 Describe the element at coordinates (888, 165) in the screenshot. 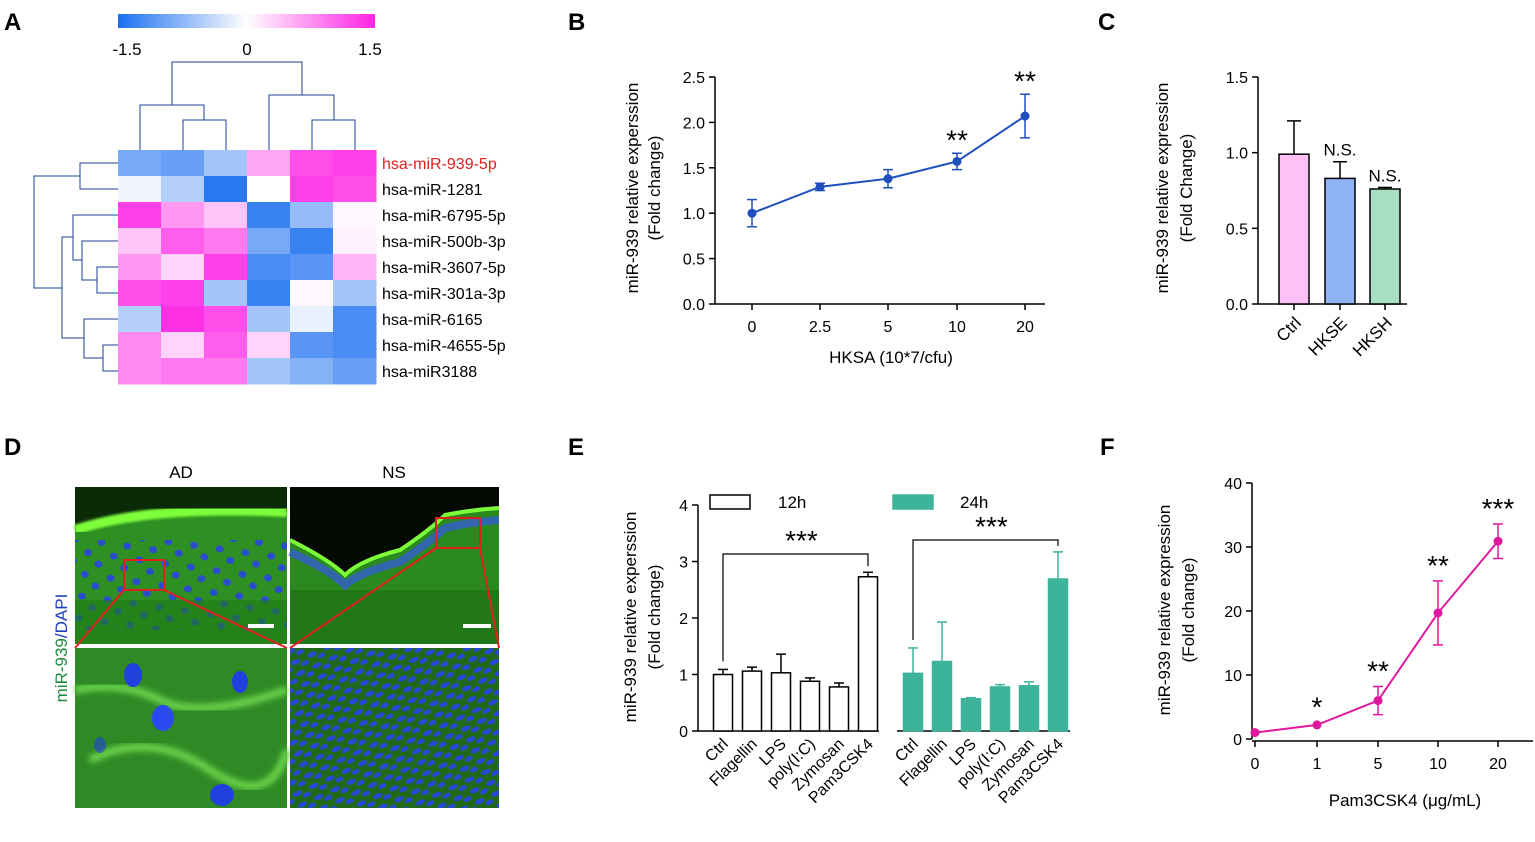

I see `series-line` at that location.